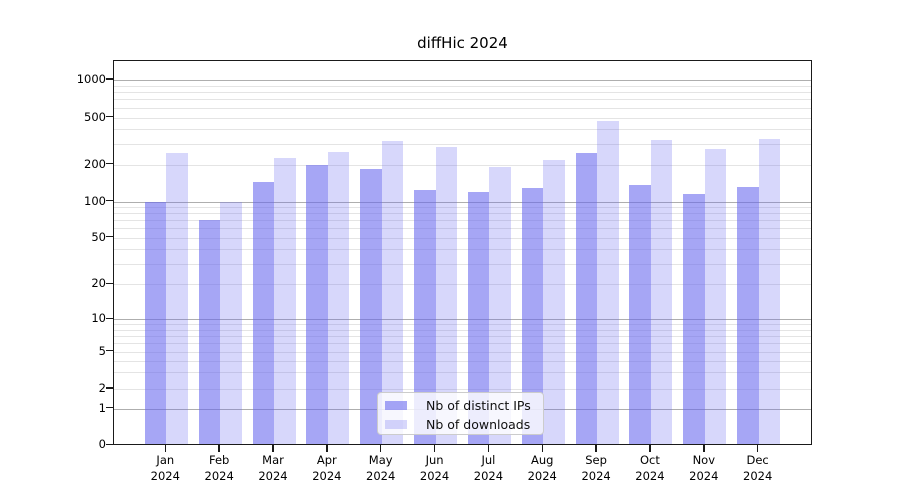 This screenshot has width=900, height=500. Describe the element at coordinates (478, 405) in the screenshot. I see `legend-label: Nb of distinct IPs` at that location.